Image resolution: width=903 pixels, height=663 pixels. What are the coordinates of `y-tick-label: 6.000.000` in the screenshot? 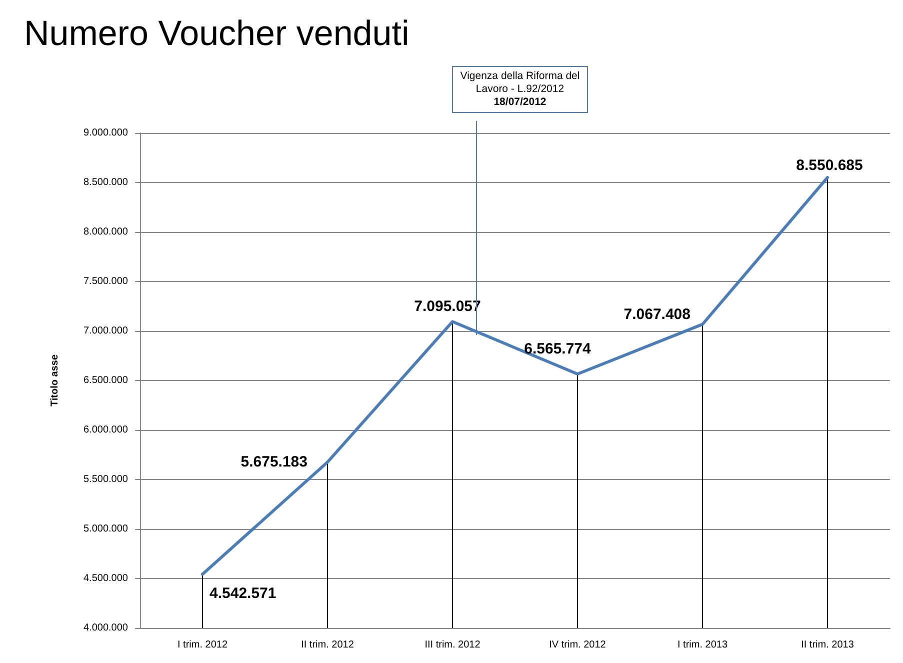 It's located at (106, 430).